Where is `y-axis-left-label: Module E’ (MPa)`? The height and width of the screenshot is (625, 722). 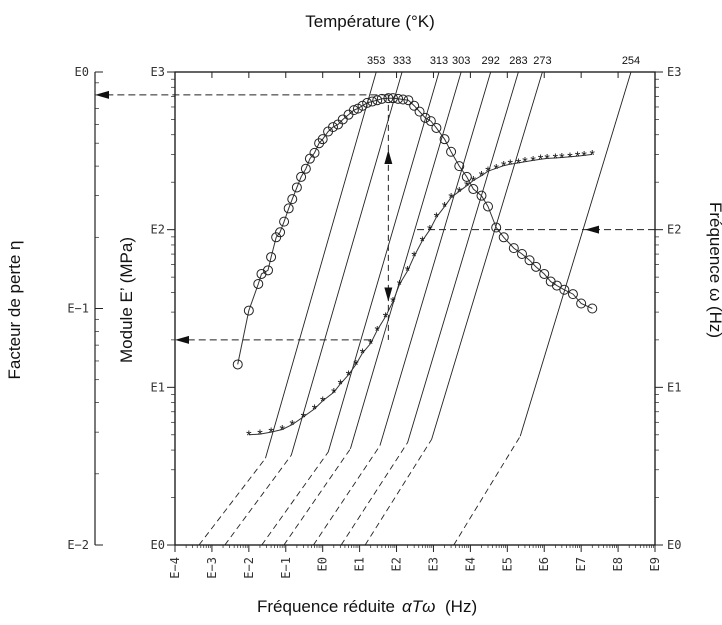
y-axis-left-label: Module E’ (MPa) is located at coordinates (126, 300).